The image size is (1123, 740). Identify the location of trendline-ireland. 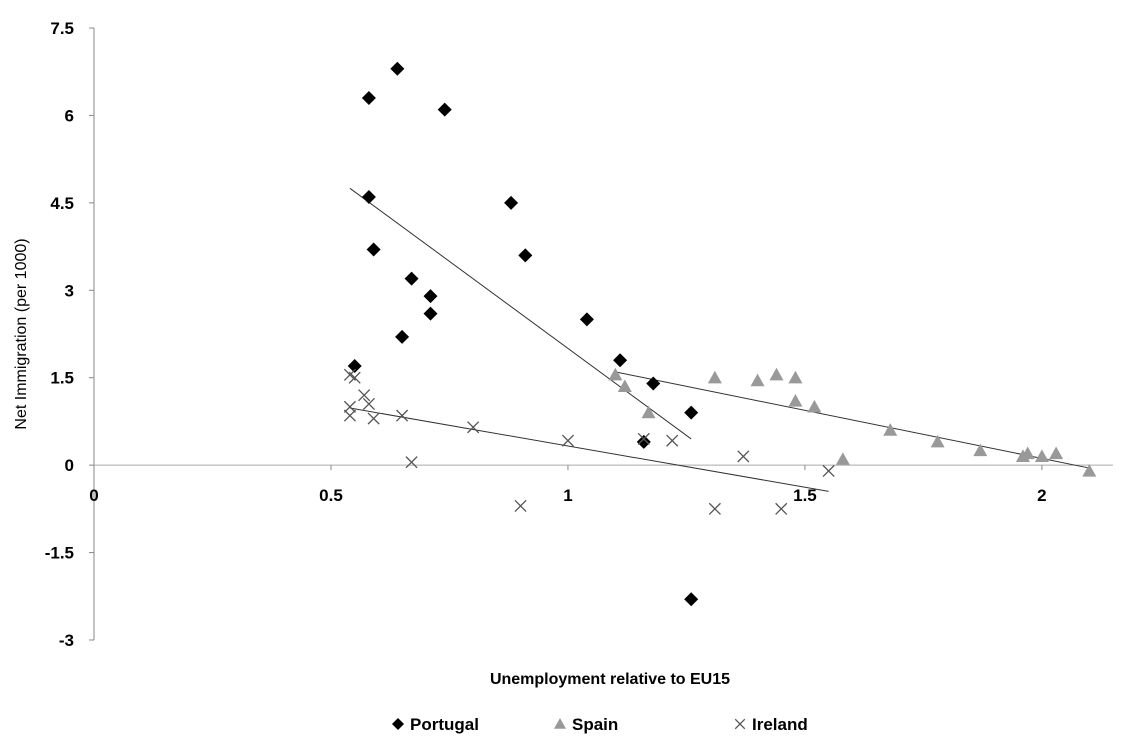
(589, 449).